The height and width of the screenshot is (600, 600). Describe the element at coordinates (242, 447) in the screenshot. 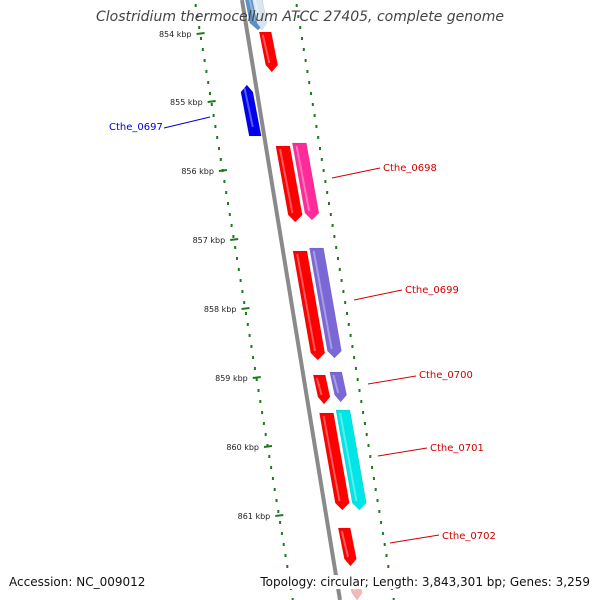

I see `tick-label: 860 kbp` at that location.